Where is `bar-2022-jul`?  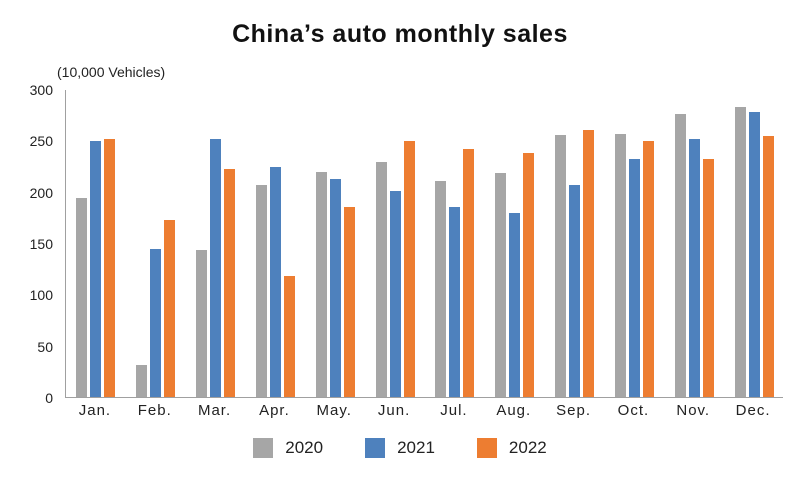
bar-2022-jul is located at coordinates (469, 273).